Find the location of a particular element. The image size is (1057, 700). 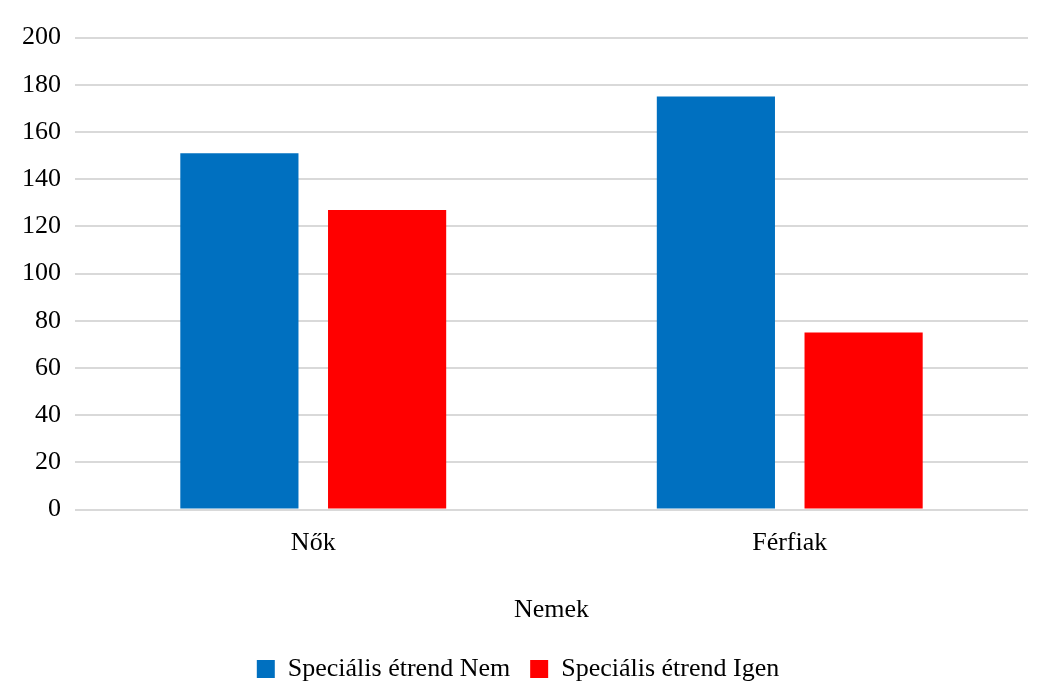

y-tick-label: 40 is located at coordinates (48, 414).